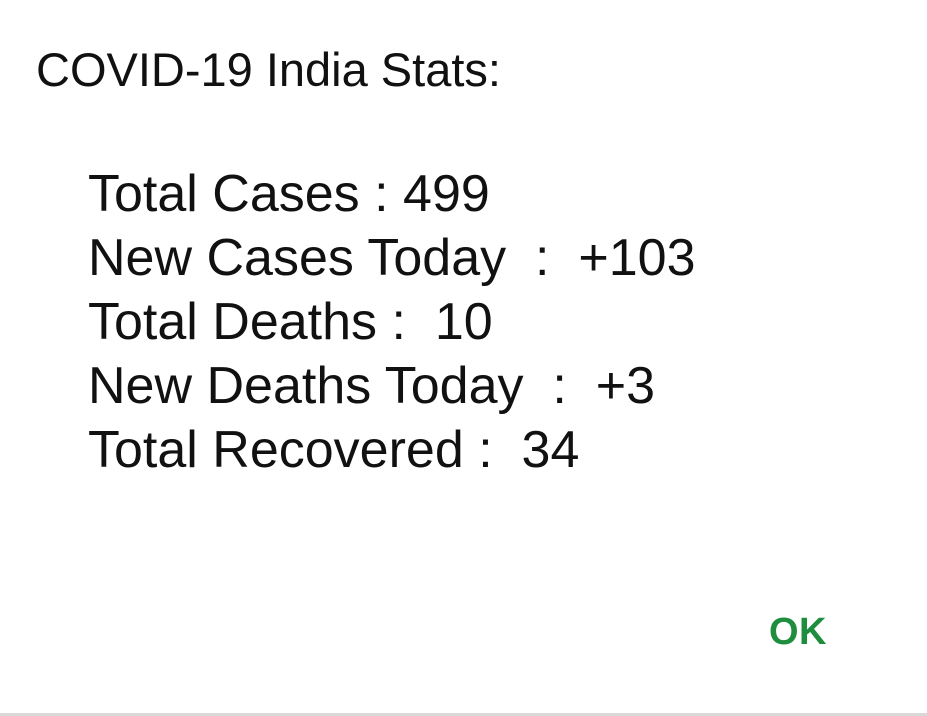 The width and height of the screenshot is (927, 716). Describe the element at coordinates (392, 258) in the screenshot. I see `stat-new-cases-today: New Cases Today : +103` at that location.